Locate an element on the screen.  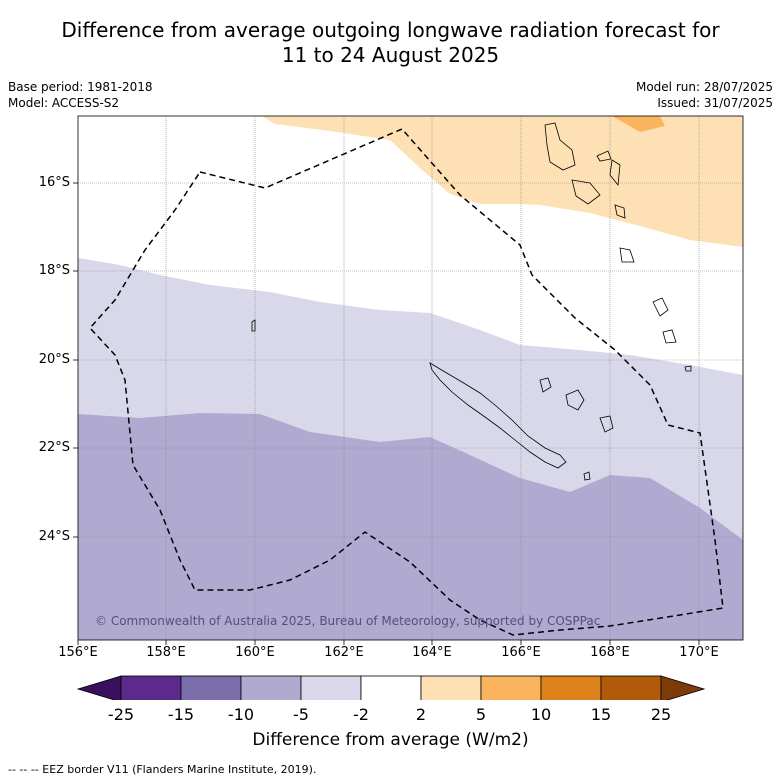
lon-label-170e: 170°E is located at coordinates (699, 652).